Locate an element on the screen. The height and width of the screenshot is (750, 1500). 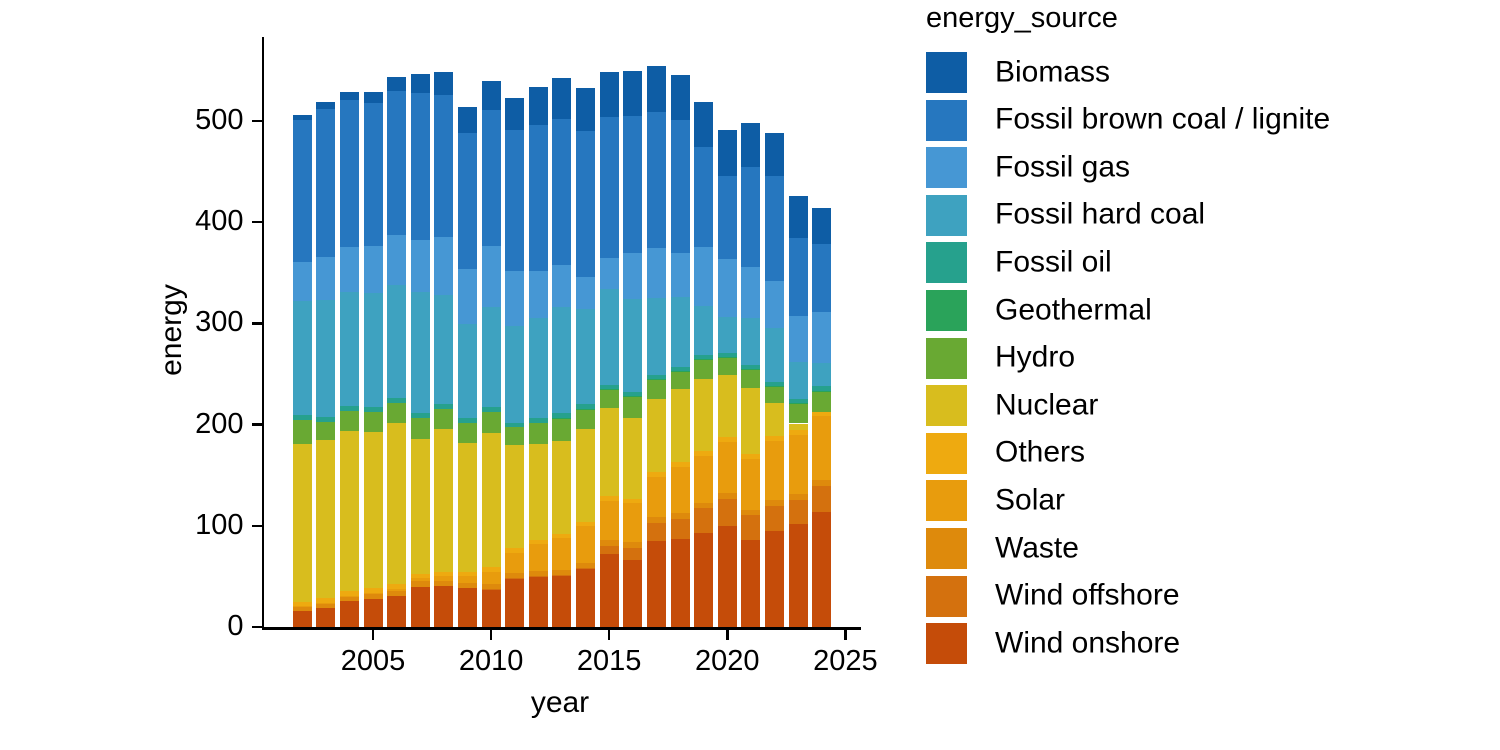
bar-2012 is located at coordinates (538, 356).